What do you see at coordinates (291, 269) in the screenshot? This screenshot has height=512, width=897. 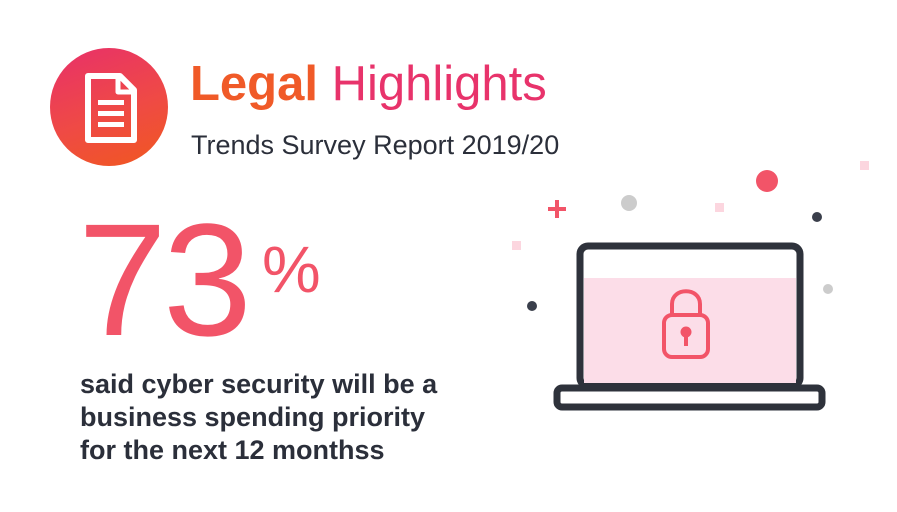 I see `statistic-unit: %` at bounding box center [291, 269].